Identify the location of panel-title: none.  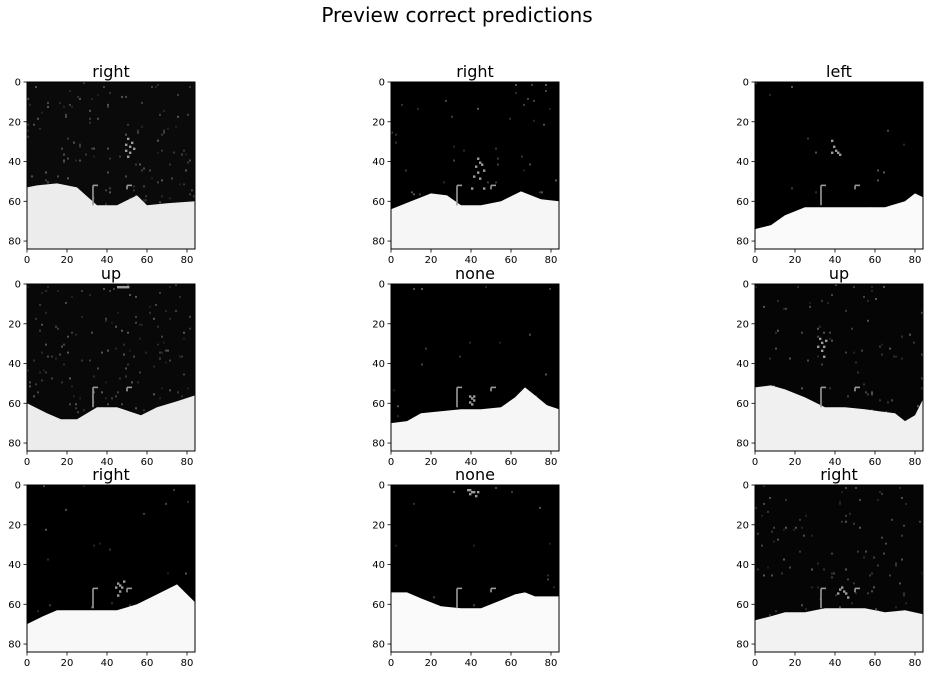
(475, 474).